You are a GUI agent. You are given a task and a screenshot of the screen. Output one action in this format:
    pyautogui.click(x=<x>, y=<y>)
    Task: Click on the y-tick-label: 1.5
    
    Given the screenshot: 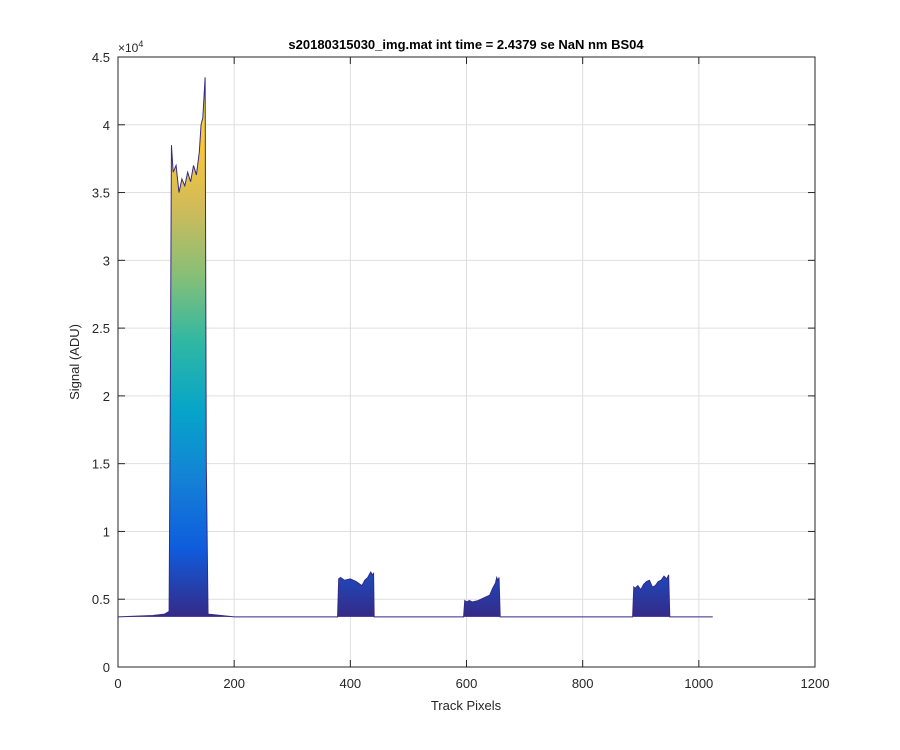 What is the action you would take?
    pyautogui.click(x=101, y=464)
    